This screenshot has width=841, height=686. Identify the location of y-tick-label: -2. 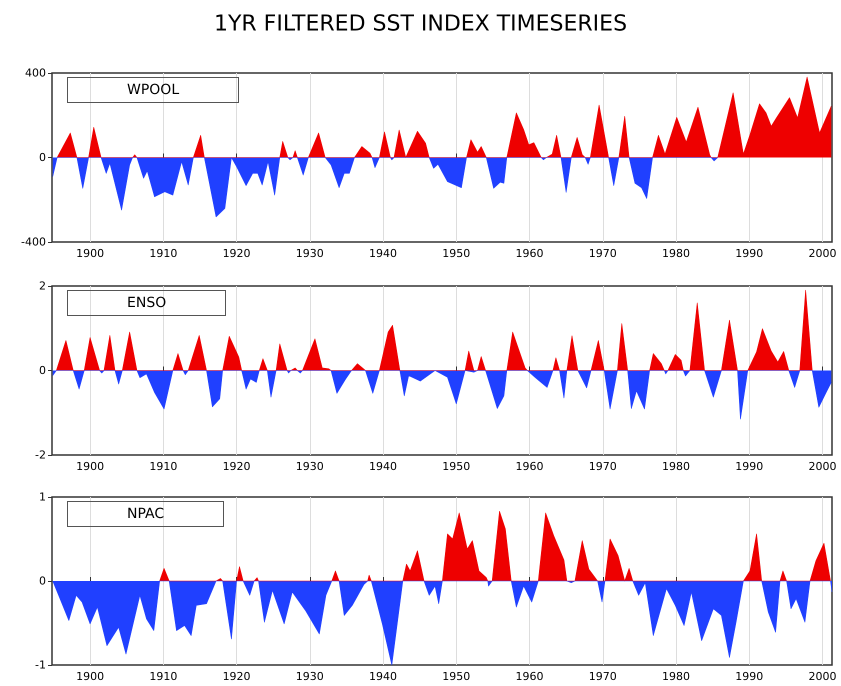
(40, 455).